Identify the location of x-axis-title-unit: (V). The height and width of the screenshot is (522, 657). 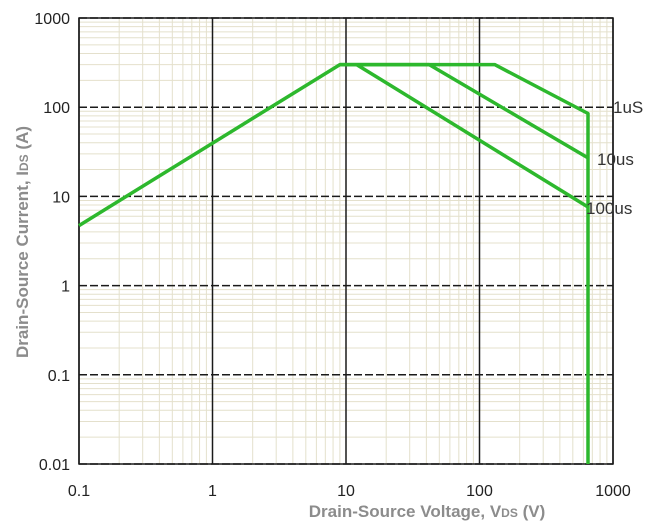
(531, 511).